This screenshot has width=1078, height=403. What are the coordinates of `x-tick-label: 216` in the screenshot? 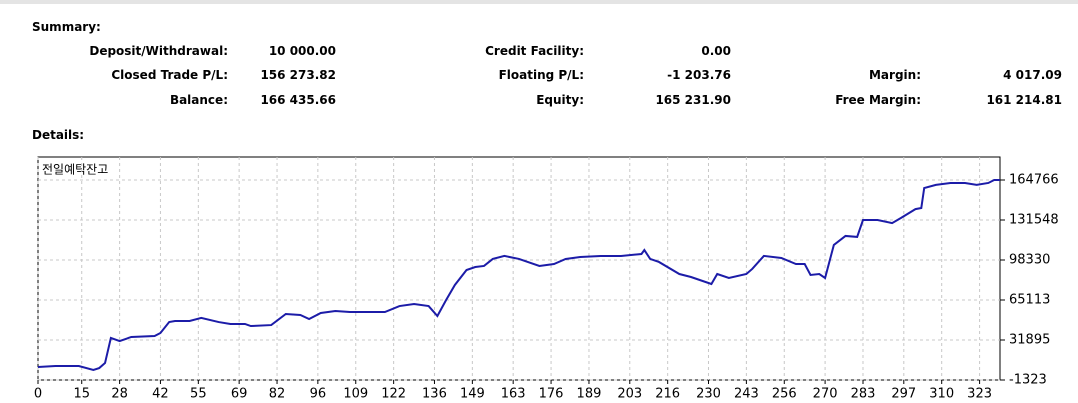 It's located at (667, 394).